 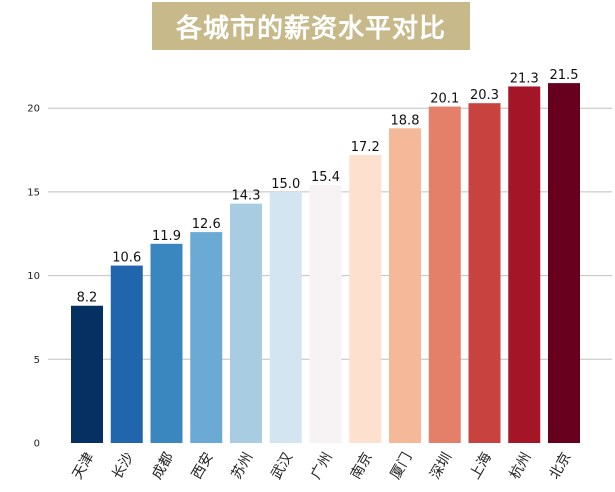 I want to click on y-tick-label-20: 20, so click(x=33, y=109).